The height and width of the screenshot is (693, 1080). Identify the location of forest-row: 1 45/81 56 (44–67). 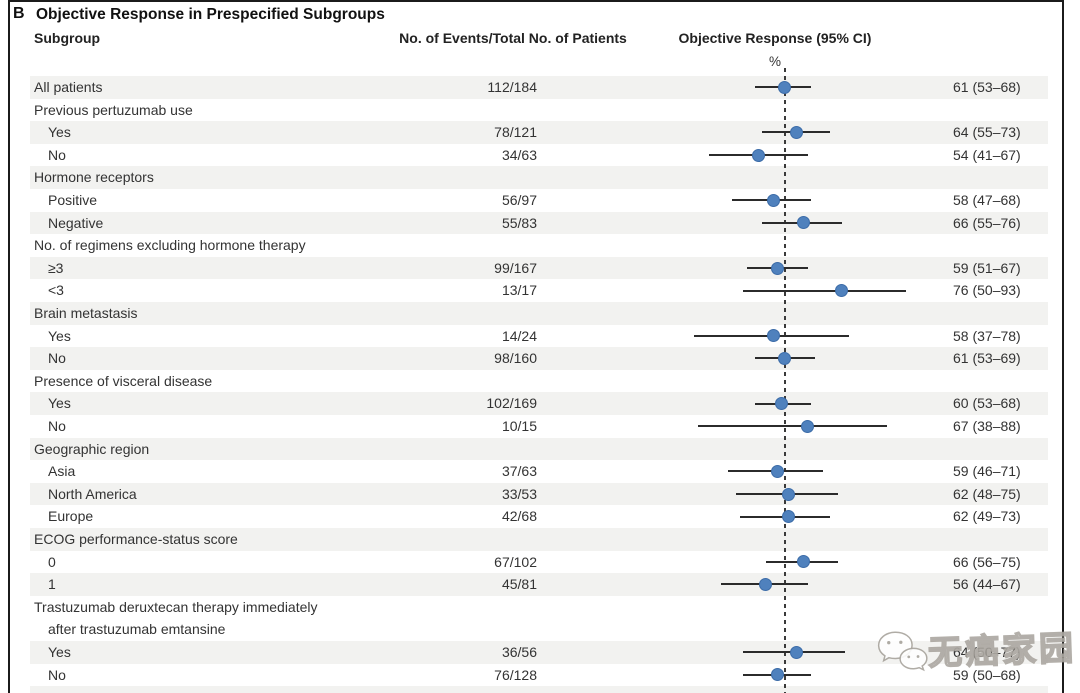
(540, 584).